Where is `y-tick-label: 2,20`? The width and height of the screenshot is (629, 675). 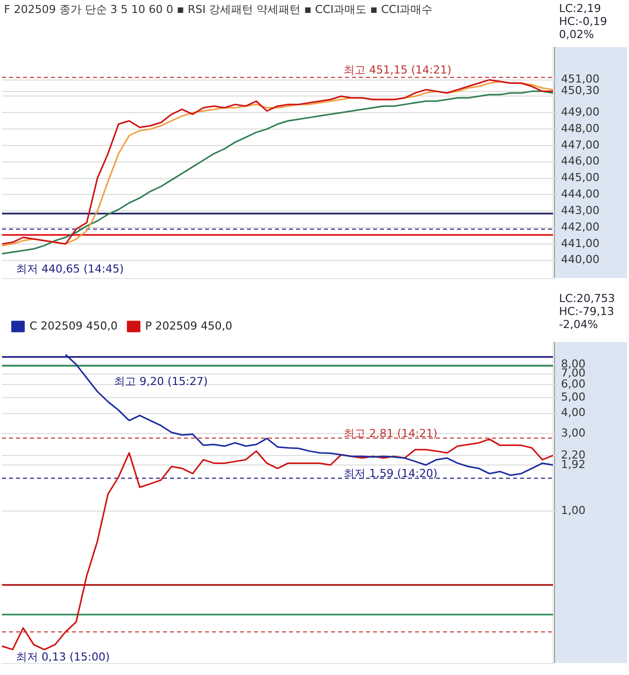
y-tick-label: 2,20 is located at coordinates (573, 455).